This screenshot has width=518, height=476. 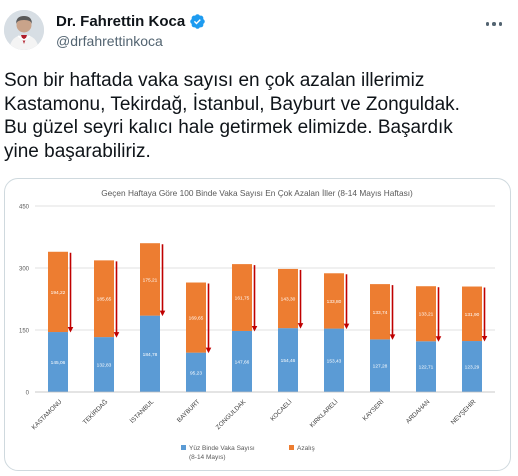 I want to click on data-label: 175,21, so click(x=150, y=280).